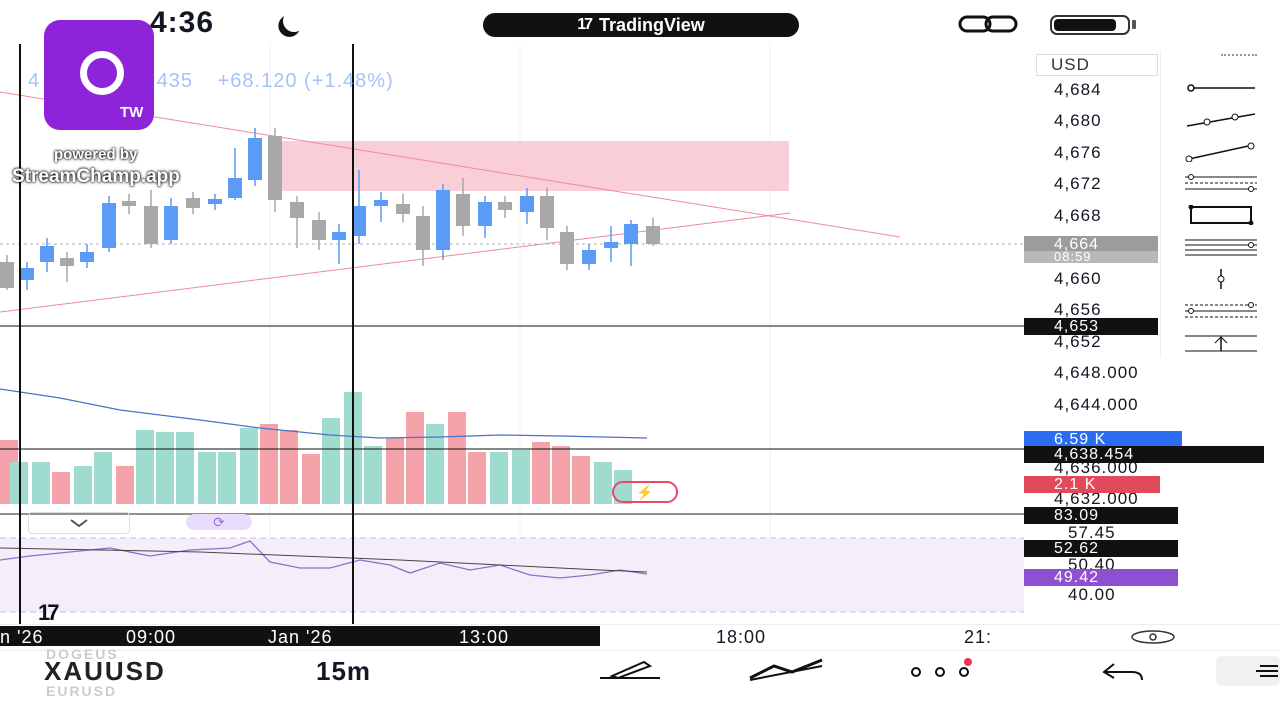 This screenshot has height=721, width=1280. I want to click on collapse-pane-button, so click(79, 523).